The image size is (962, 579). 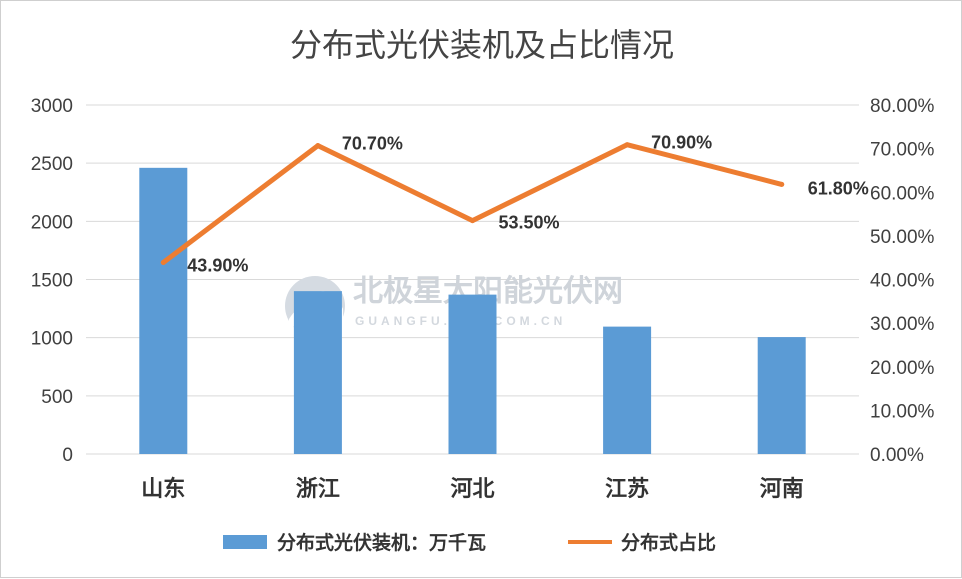 What do you see at coordinates (681, 143) in the screenshot?
I see `line-data-label: 70.90%` at bounding box center [681, 143].